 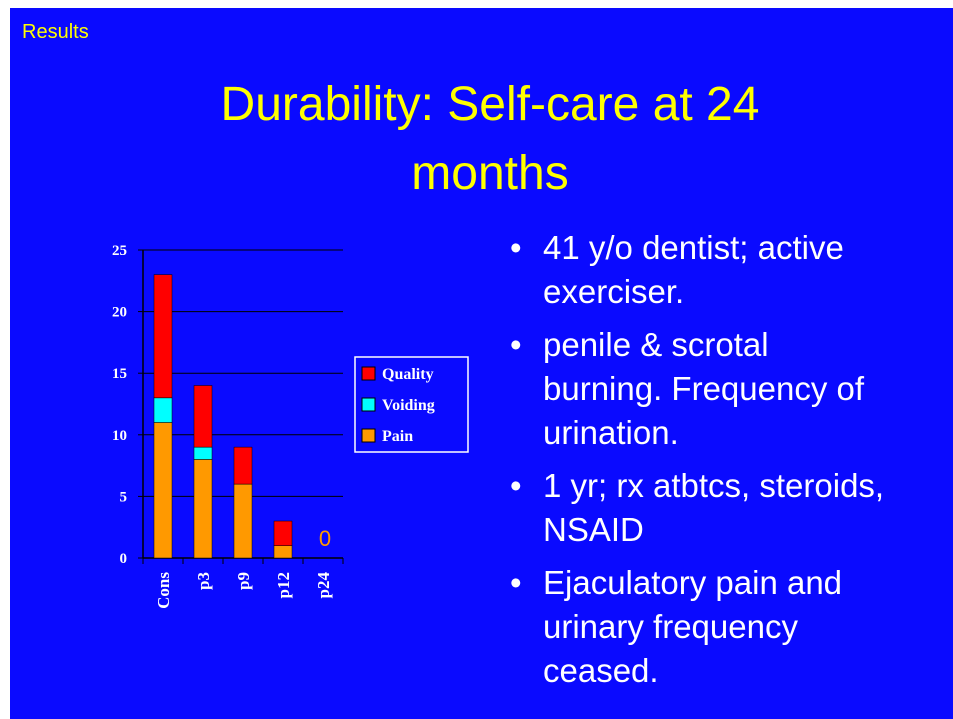 I want to click on x-tick-label: p9, so click(x=243, y=581).